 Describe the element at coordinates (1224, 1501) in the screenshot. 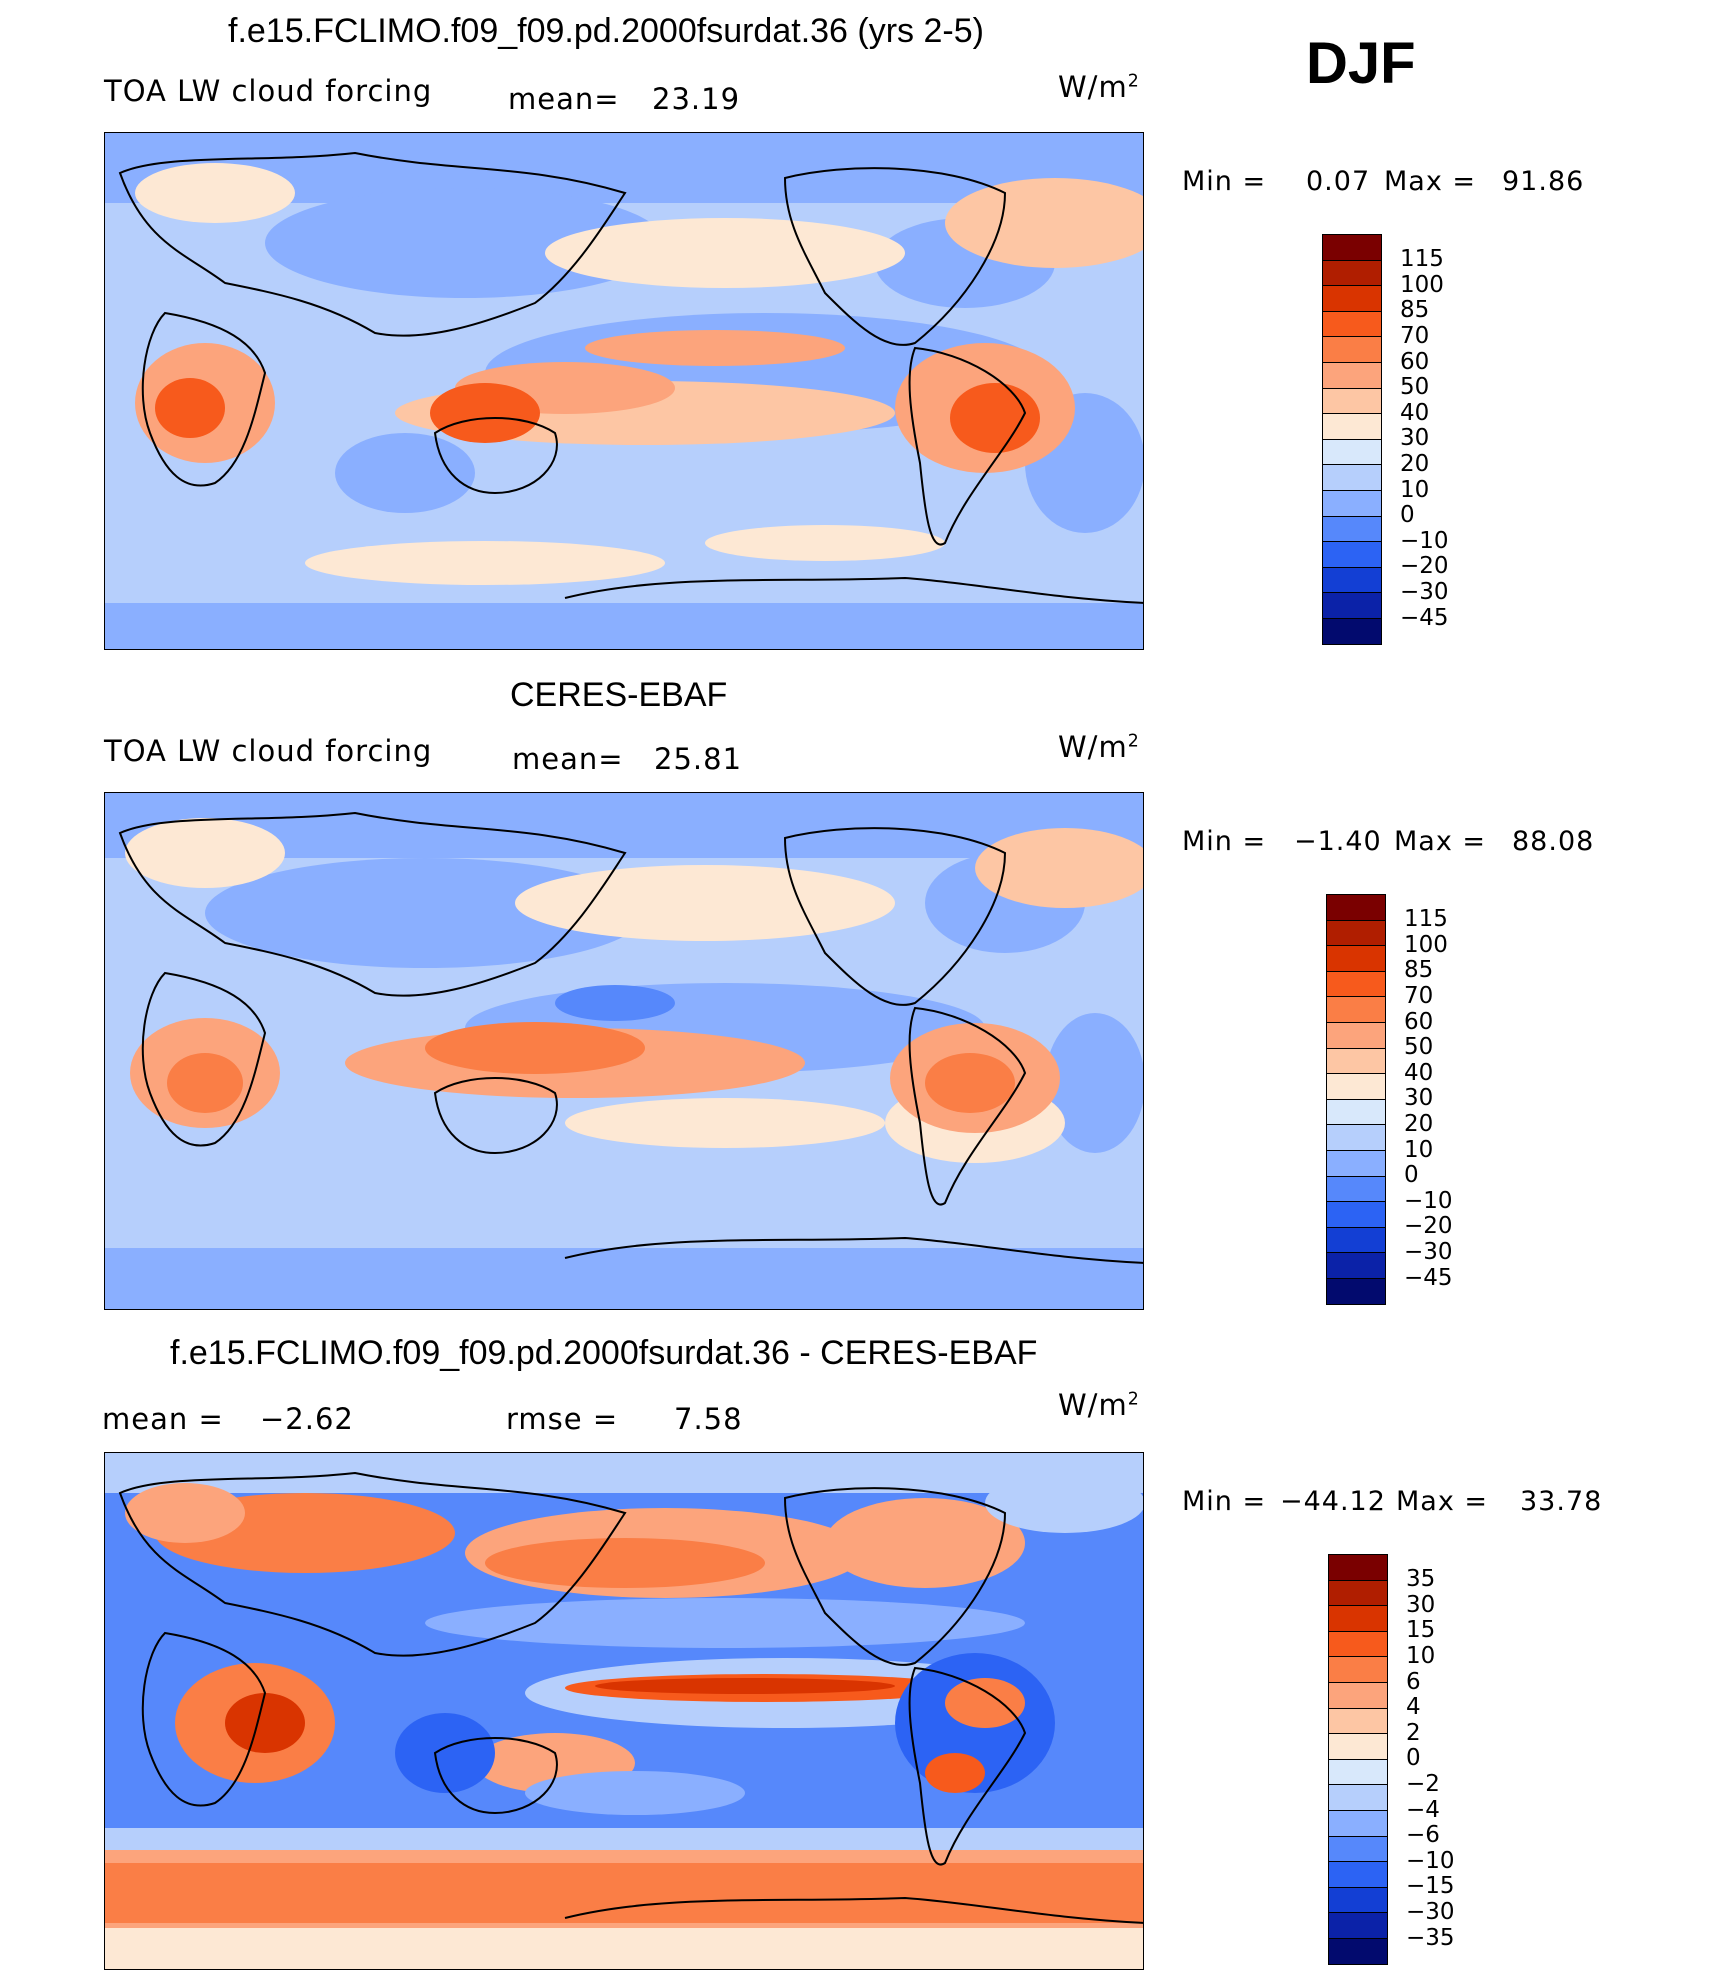

I see `min-label-diff: Min =` at that location.